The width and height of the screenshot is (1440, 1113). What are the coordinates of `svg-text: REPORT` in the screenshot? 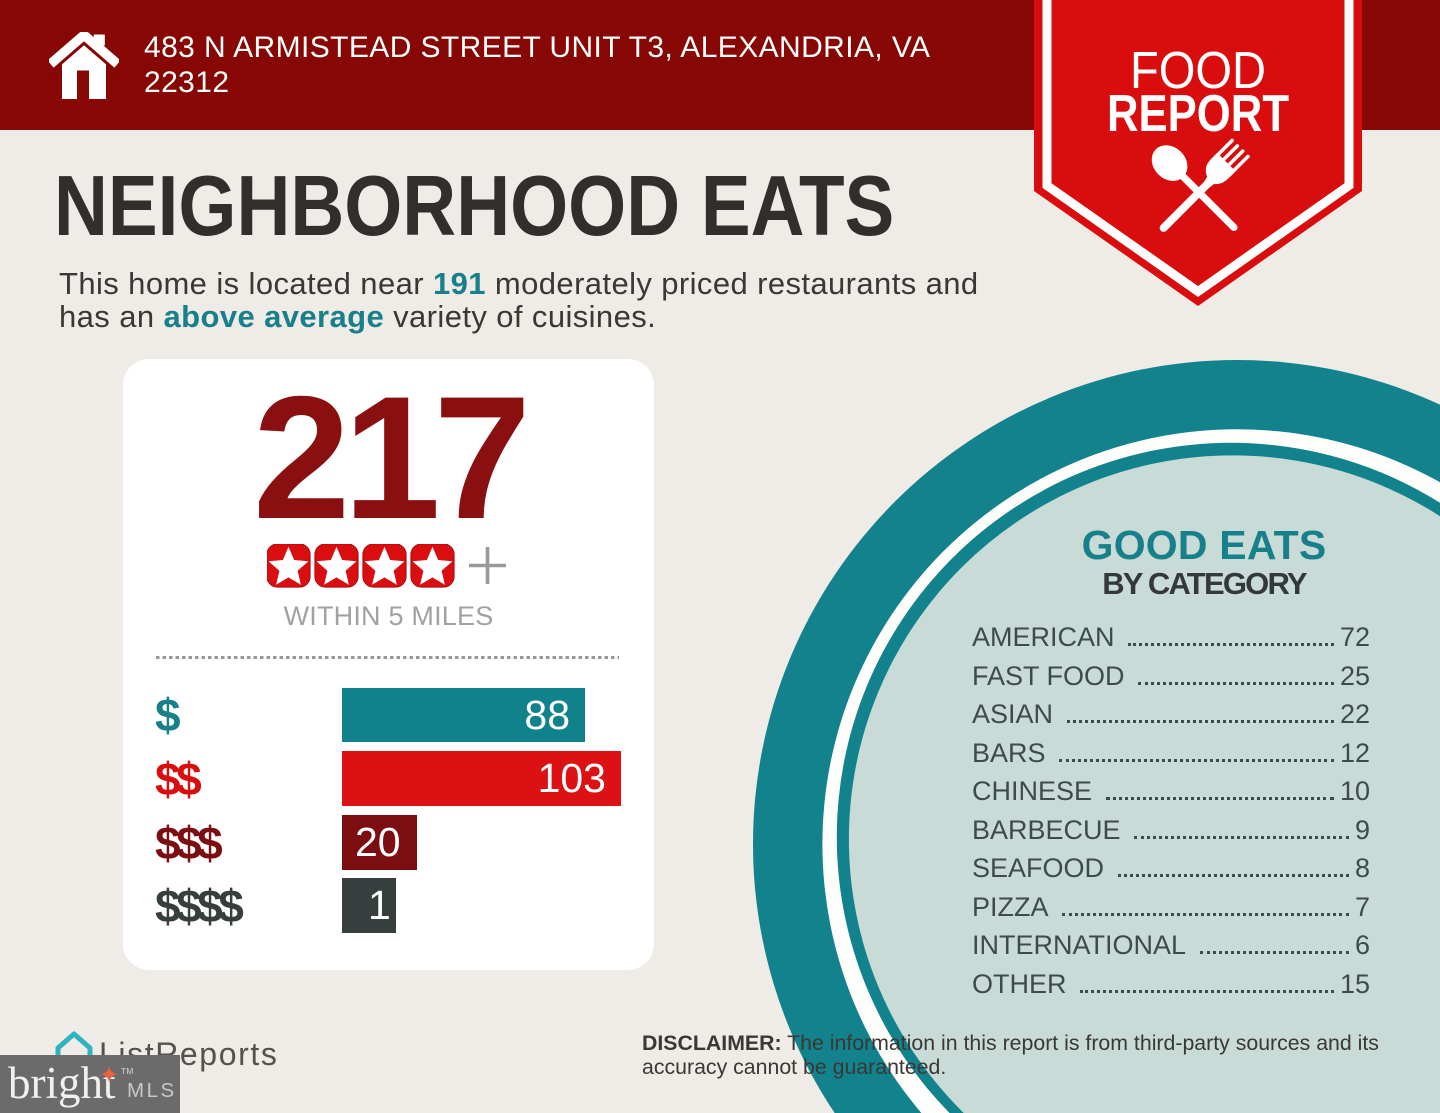 It's located at (1198, 114).